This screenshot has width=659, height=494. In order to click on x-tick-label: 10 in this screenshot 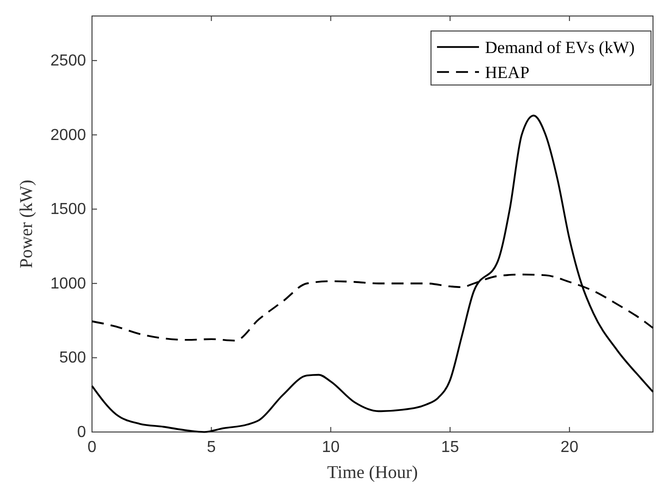, I will do `click(331, 447)`.